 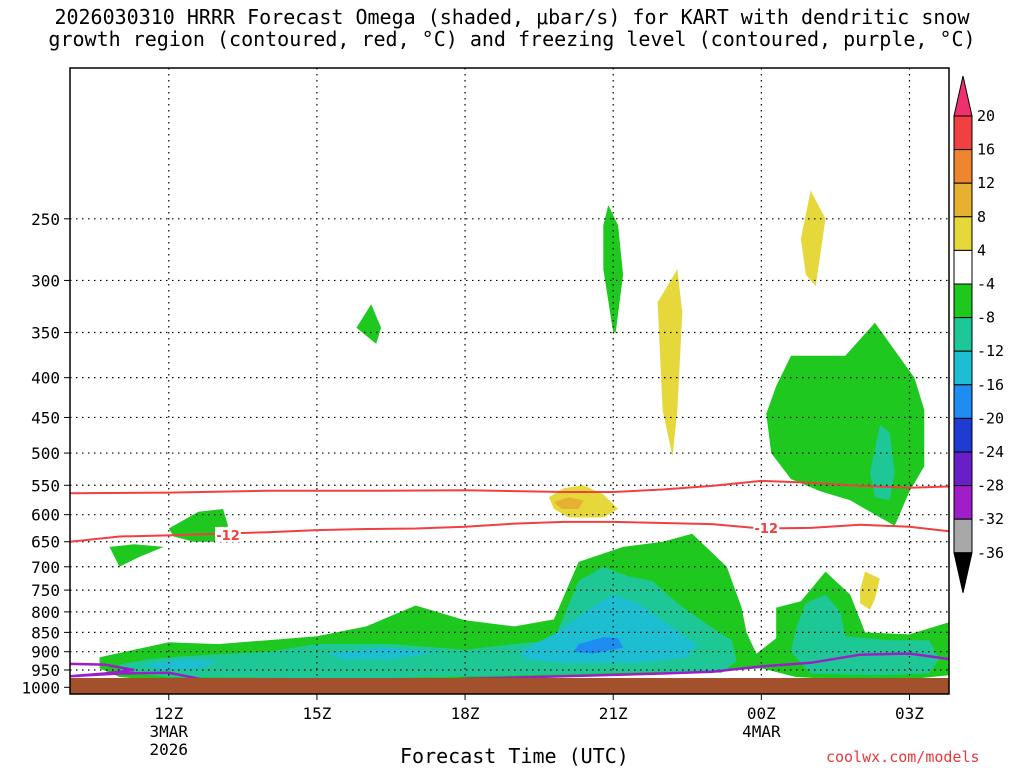 I want to click on colorbar-label: -16, so click(x=990, y=385).